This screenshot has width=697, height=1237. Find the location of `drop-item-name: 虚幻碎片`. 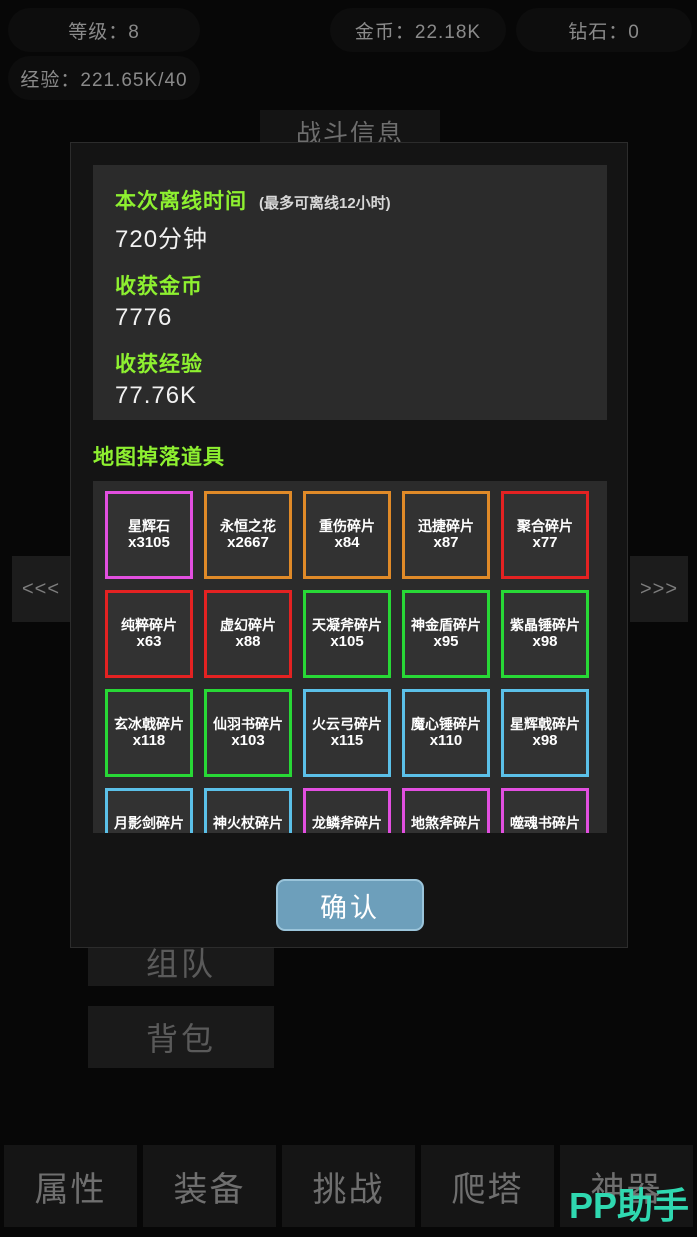

drop-item-name: 虚幻碎片 is located at coordinates (248, 624).